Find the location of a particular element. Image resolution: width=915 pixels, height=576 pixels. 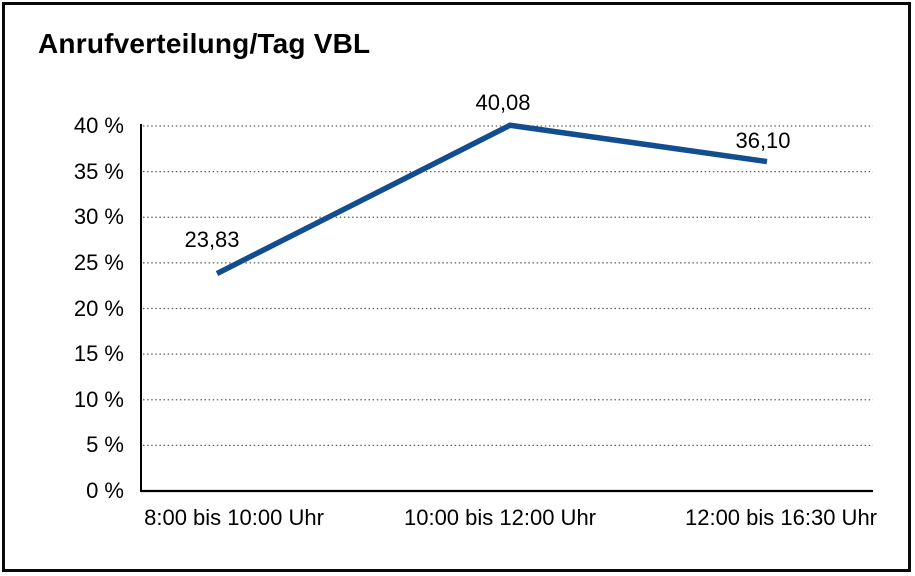

y-tick-label: 30 % is located at coordinates (98, 217).